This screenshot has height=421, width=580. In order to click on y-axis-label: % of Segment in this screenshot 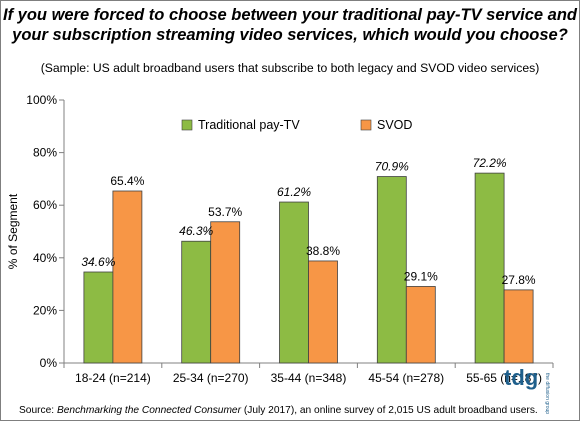, I will do `click(13, 231)`.